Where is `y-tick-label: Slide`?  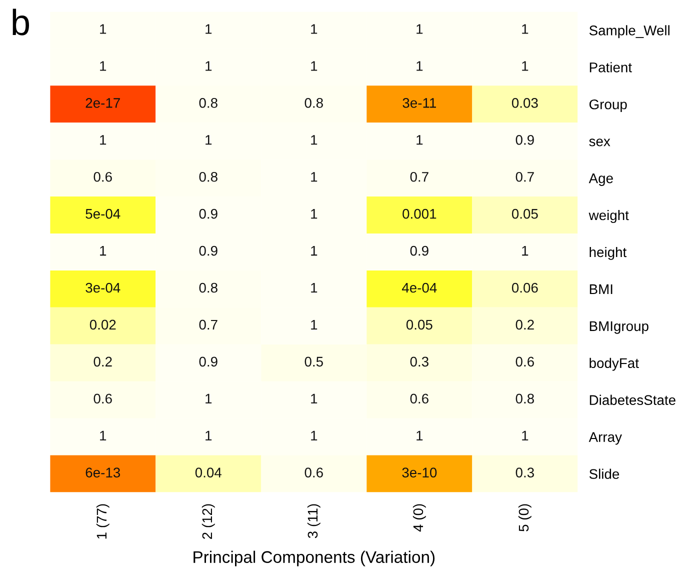
y-tick-label: Slide is located at coordinates (604, 473).